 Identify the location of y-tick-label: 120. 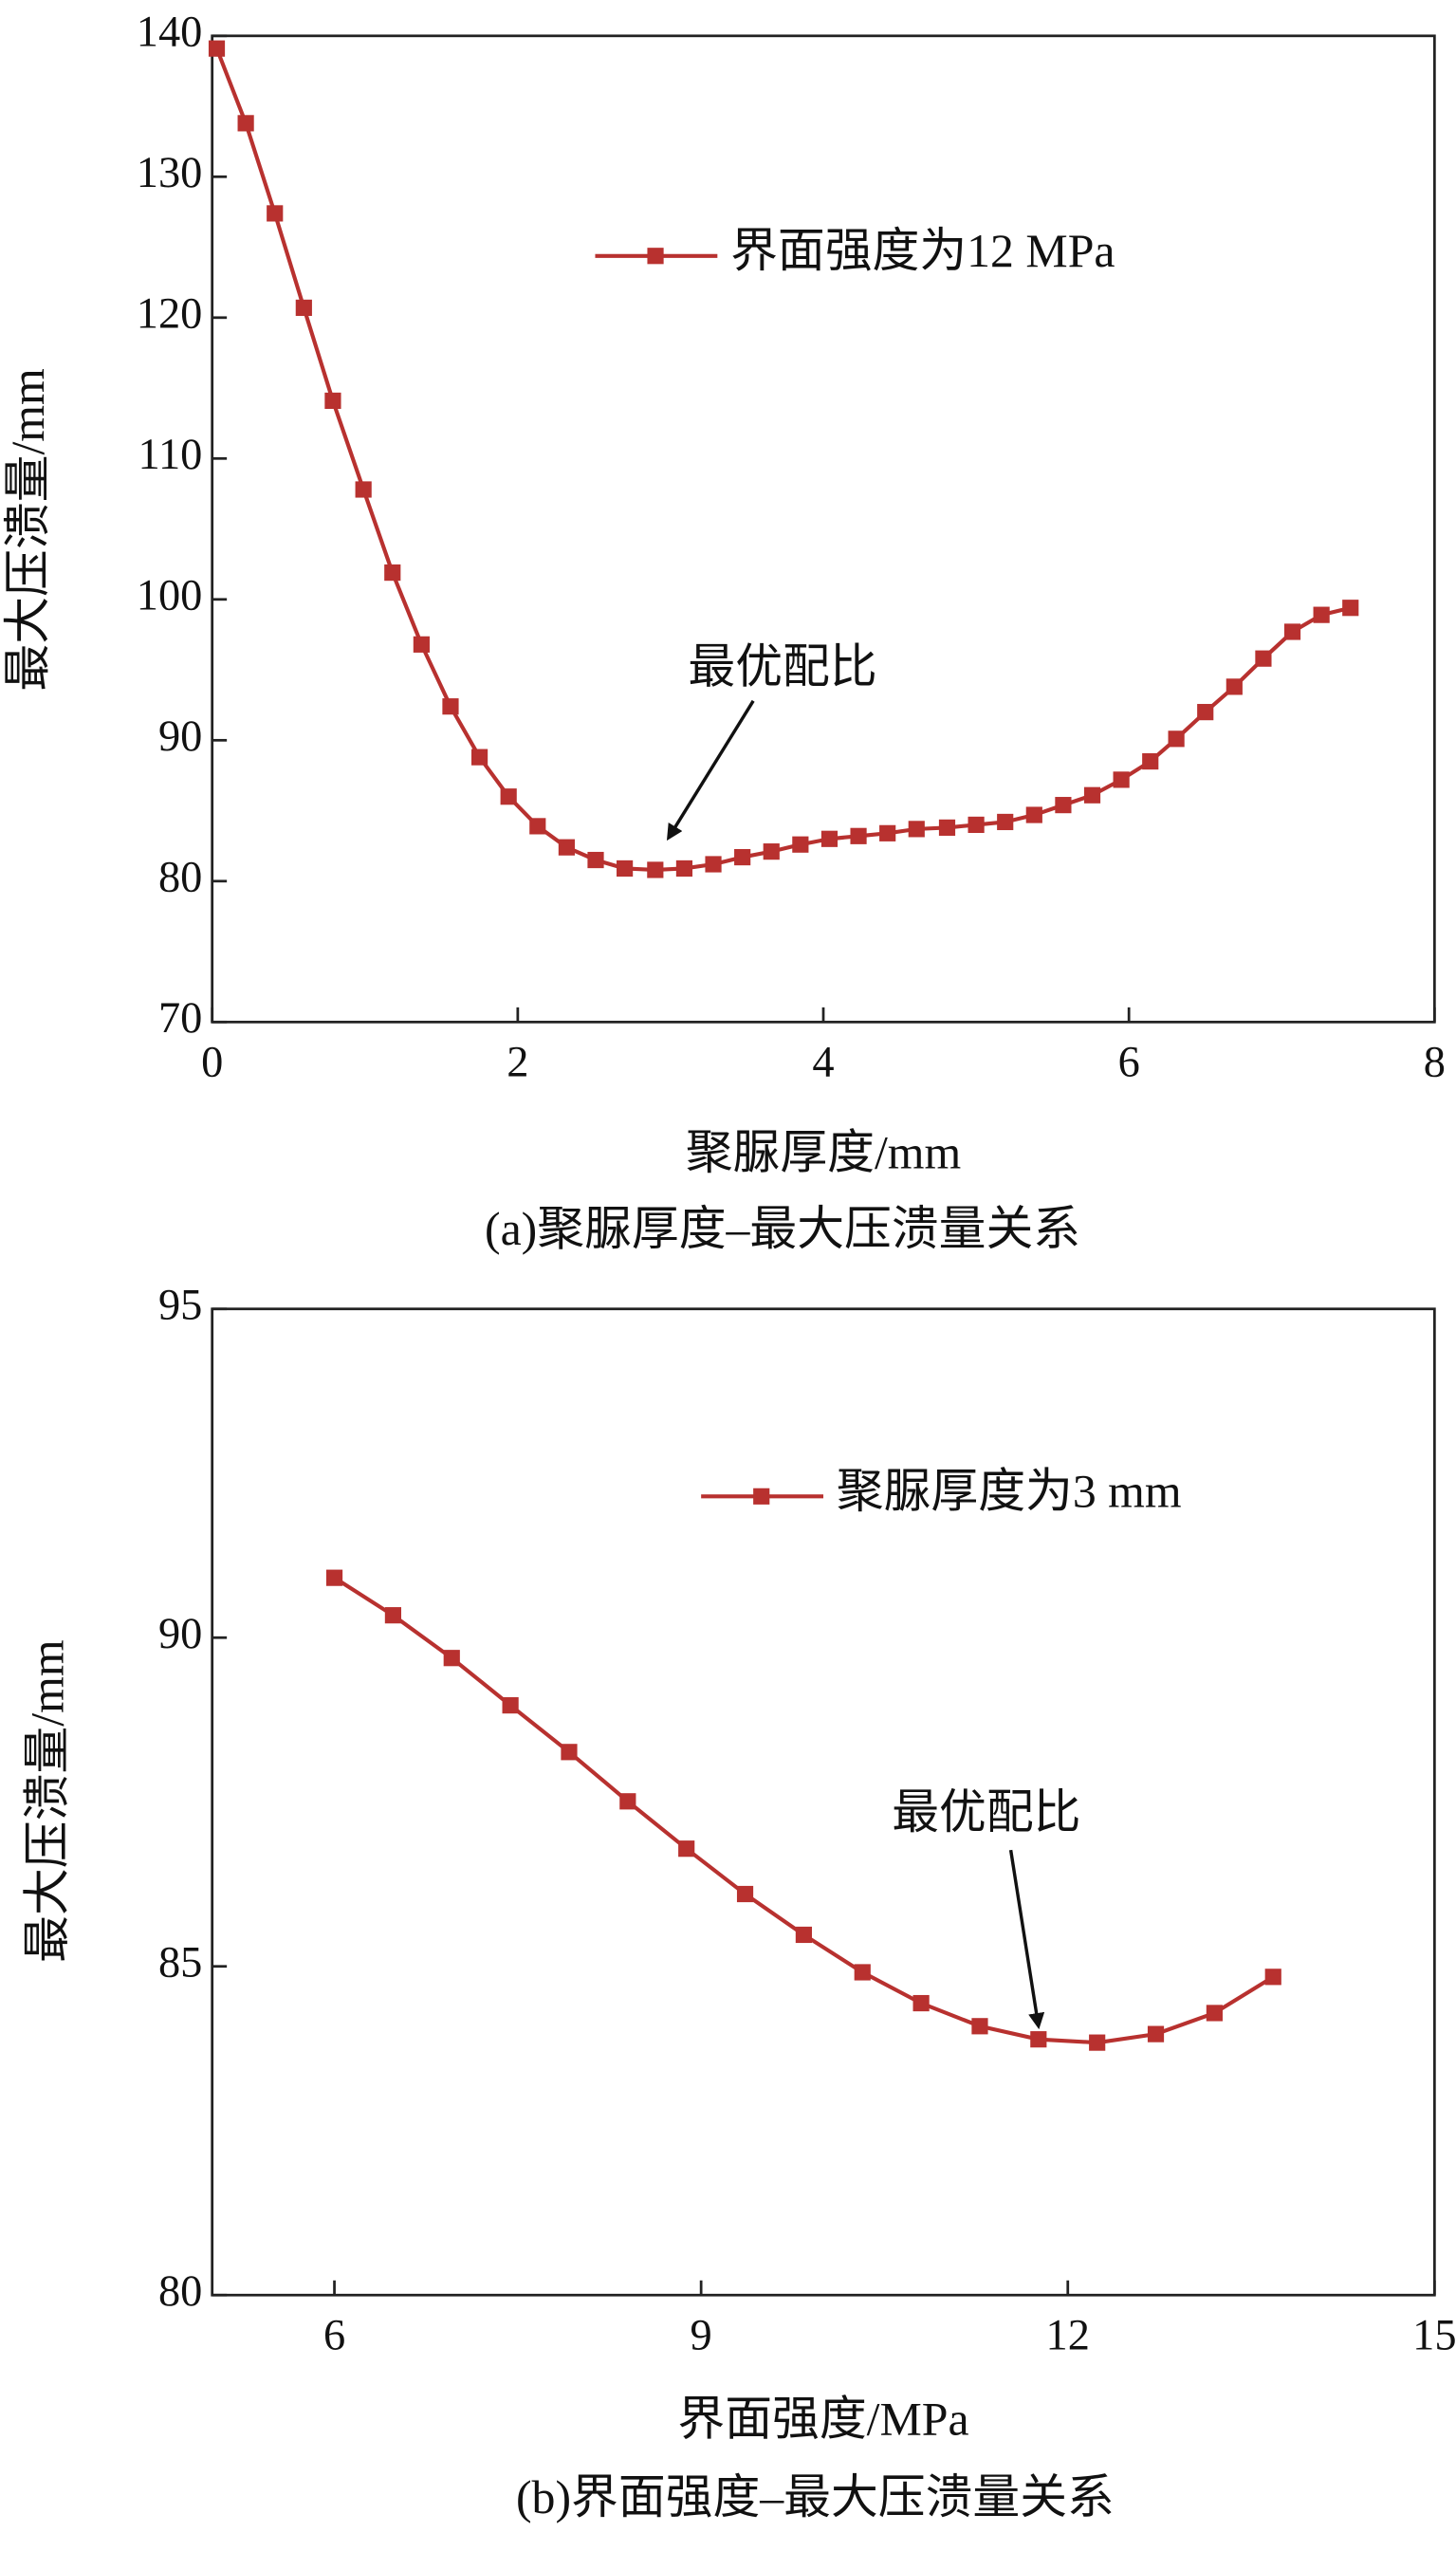
(170, 313).